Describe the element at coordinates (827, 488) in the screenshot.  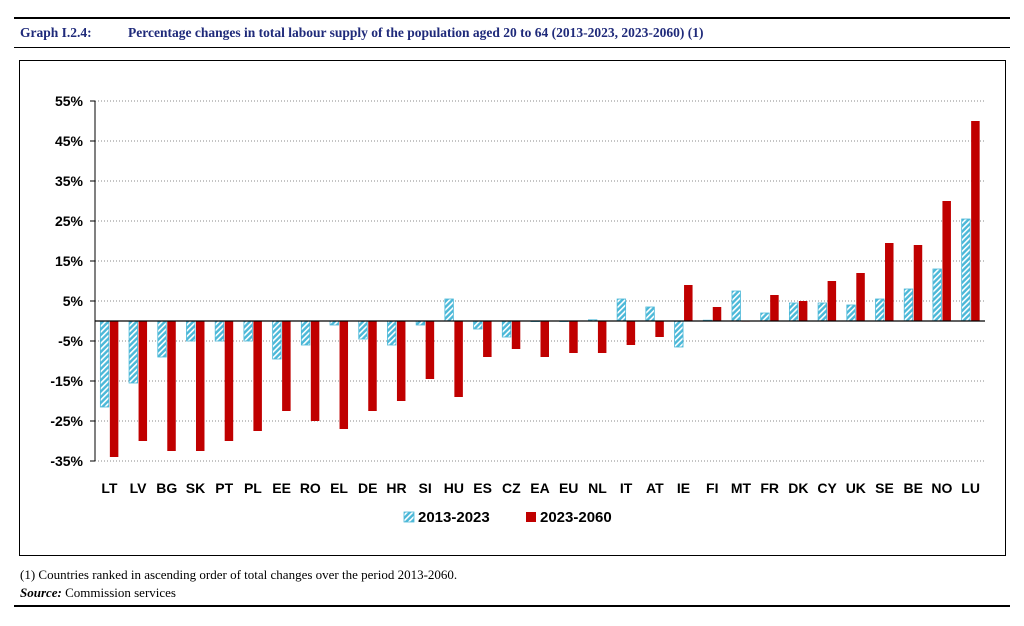
I see `x-tick-label: CY` at that location.